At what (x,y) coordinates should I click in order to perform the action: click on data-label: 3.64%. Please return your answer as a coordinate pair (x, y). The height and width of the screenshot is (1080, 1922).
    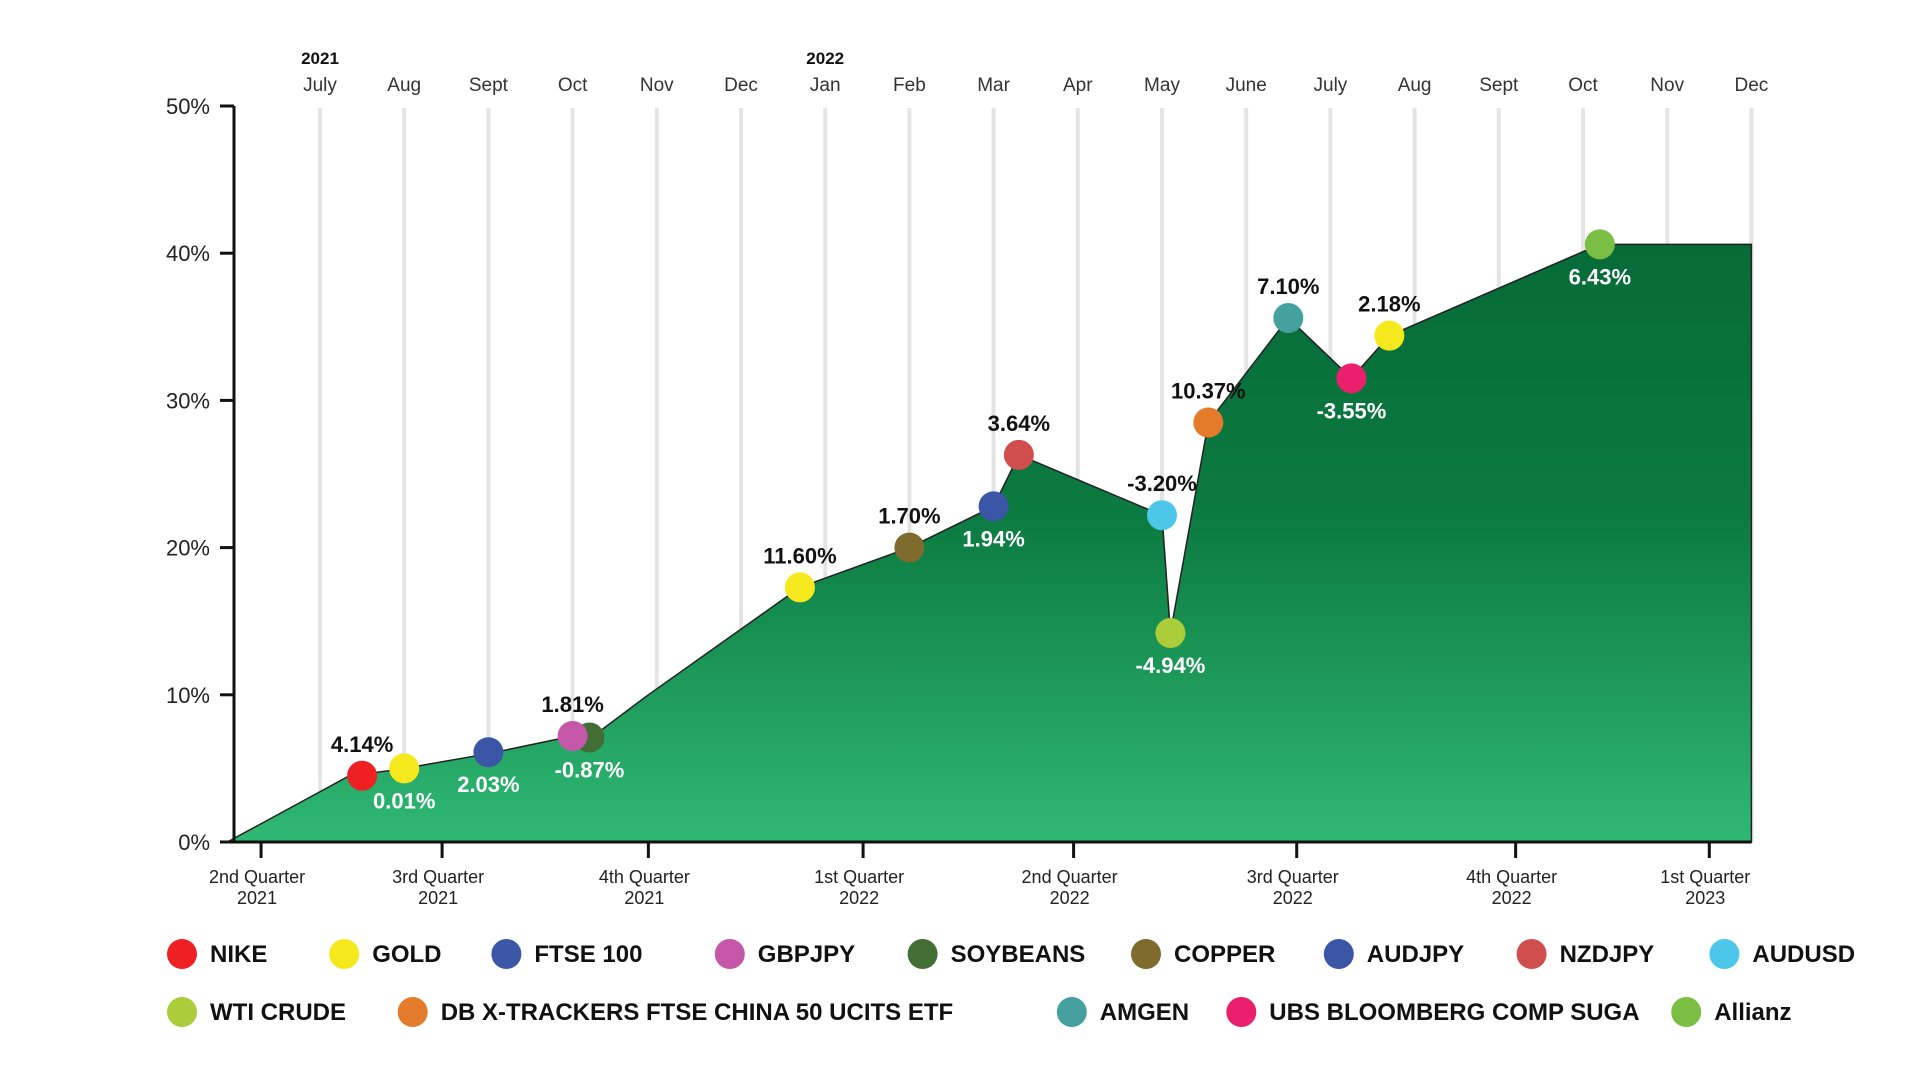
    Looking at the image, I should click on (1019, 423).